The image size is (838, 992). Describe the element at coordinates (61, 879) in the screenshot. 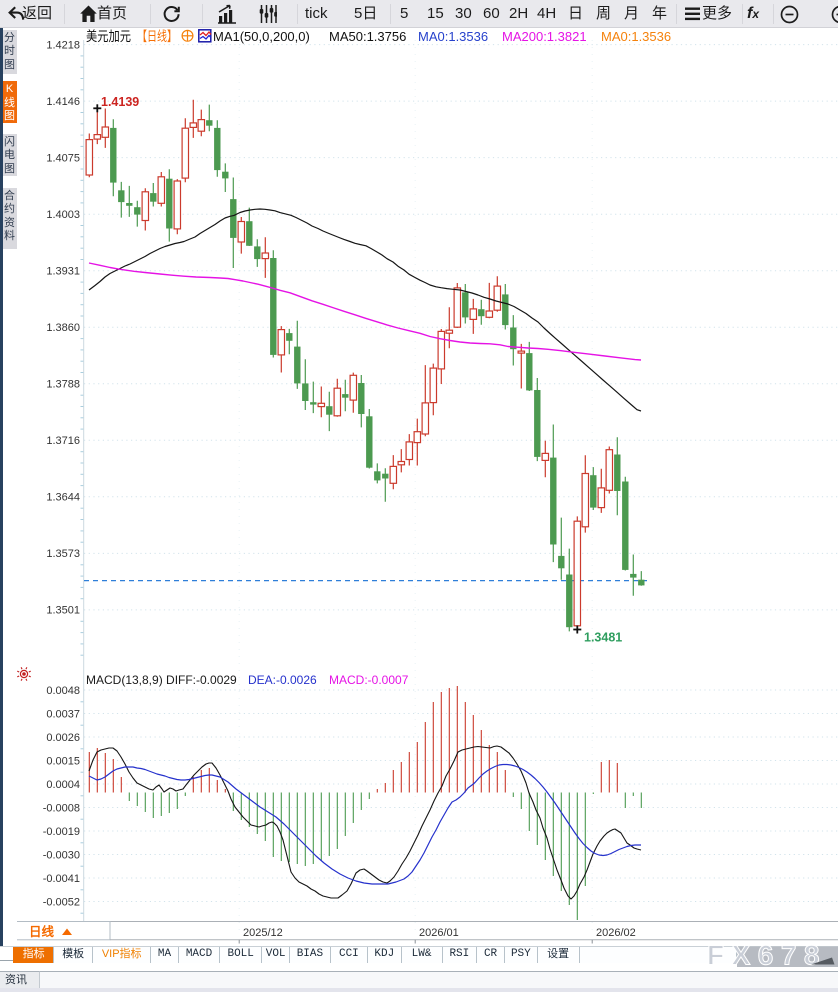

I see `svg-text: -0.0041` at that location.